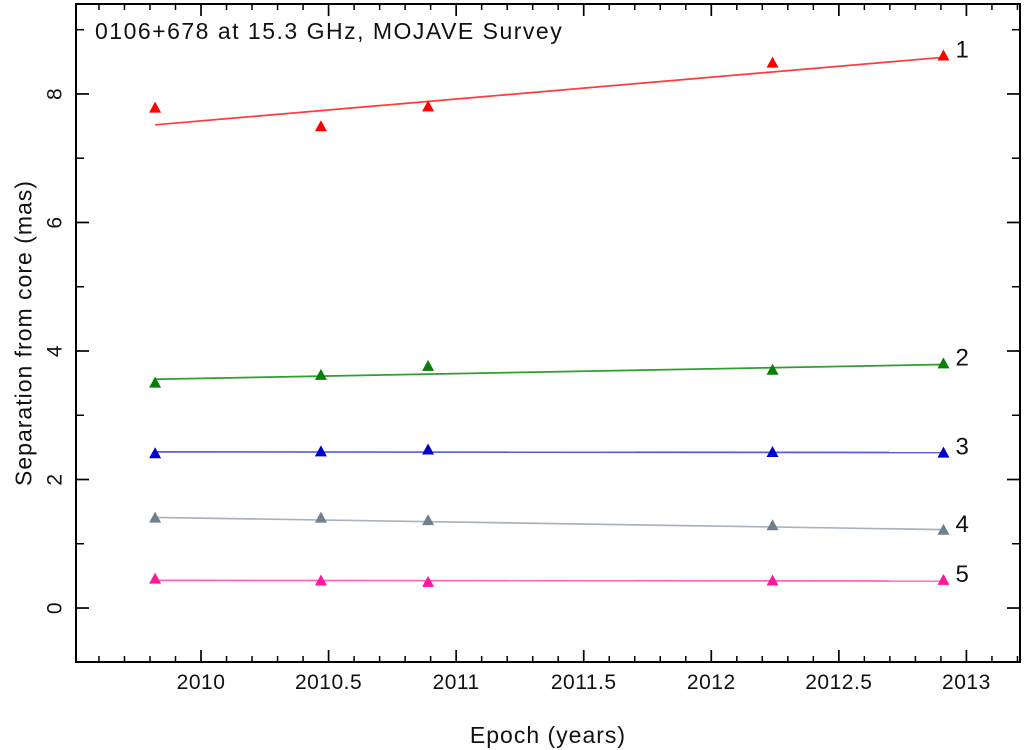 This screenshot has height=750, width=1027. What do you see at coordinates (55, 222) in the screenshot?
I see `y-tick-label: 6` at bounding box center [55, 222].